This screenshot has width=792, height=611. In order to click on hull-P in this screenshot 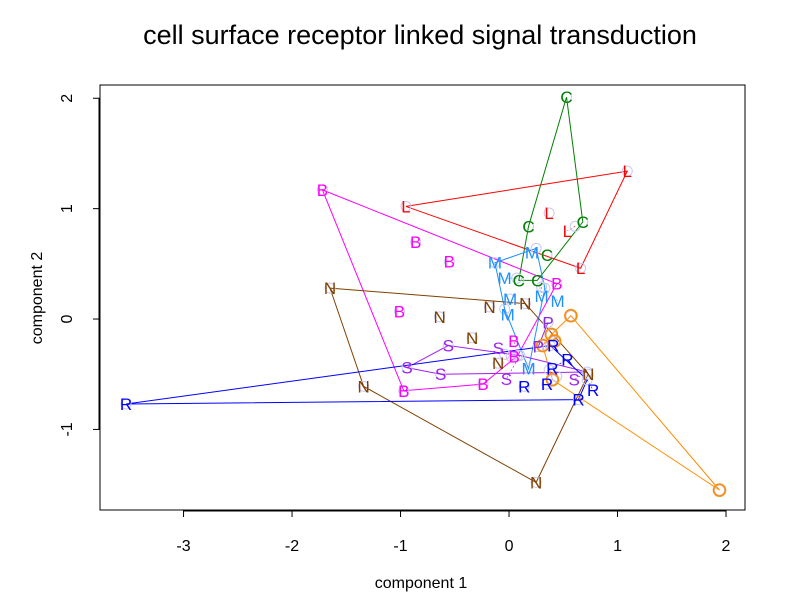, I will do `click(543, 334)`.